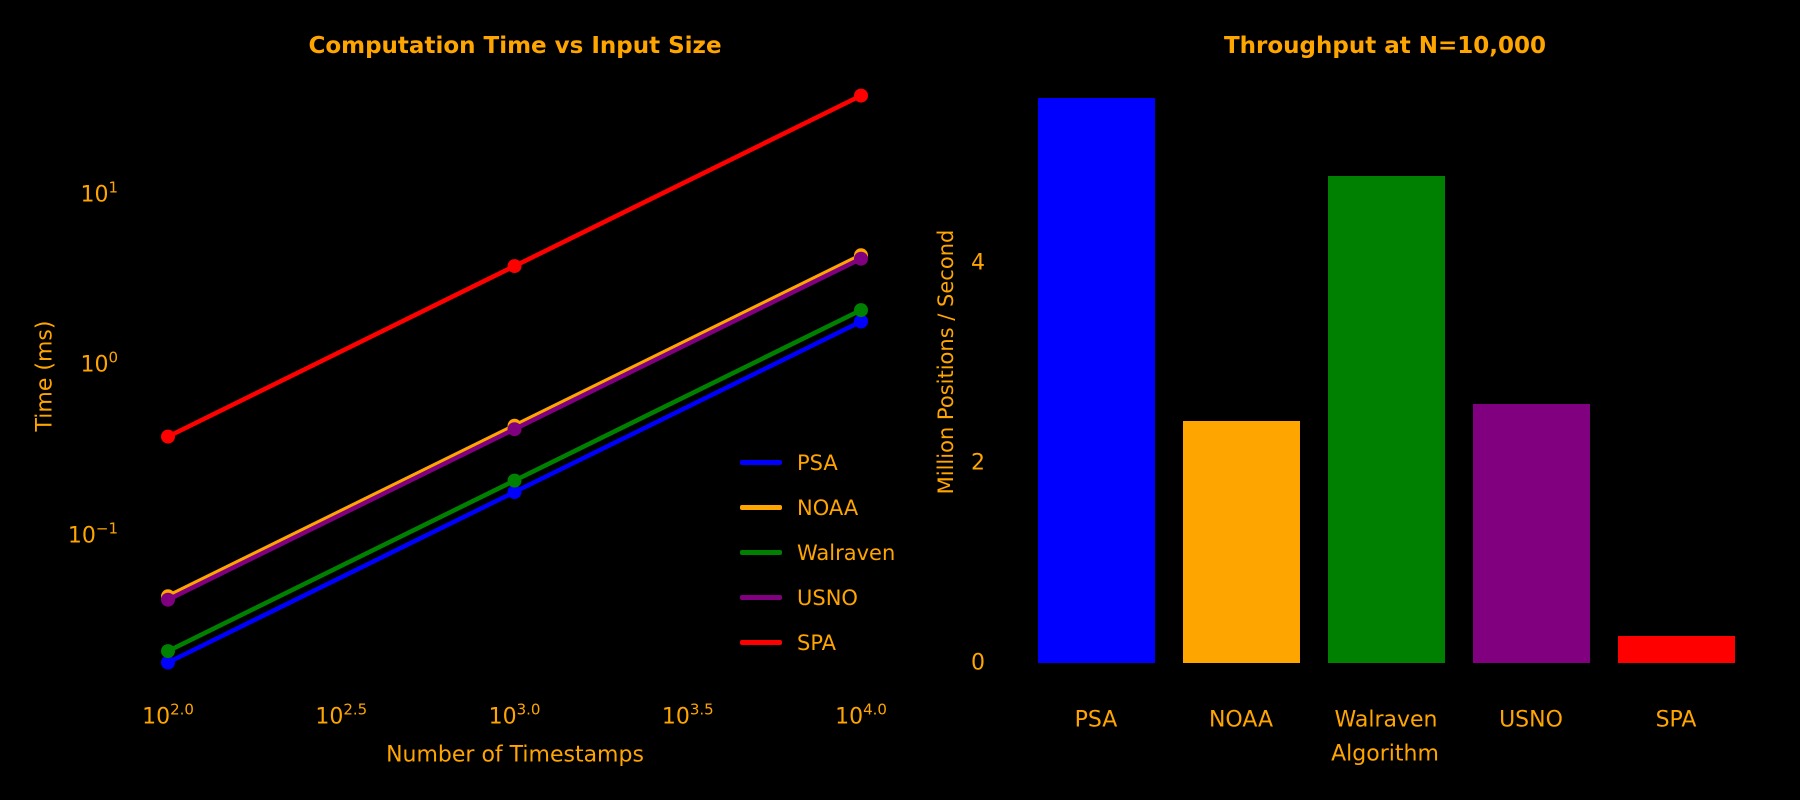  I want to click on bar-ytick-4: 4, so click(978, 263).